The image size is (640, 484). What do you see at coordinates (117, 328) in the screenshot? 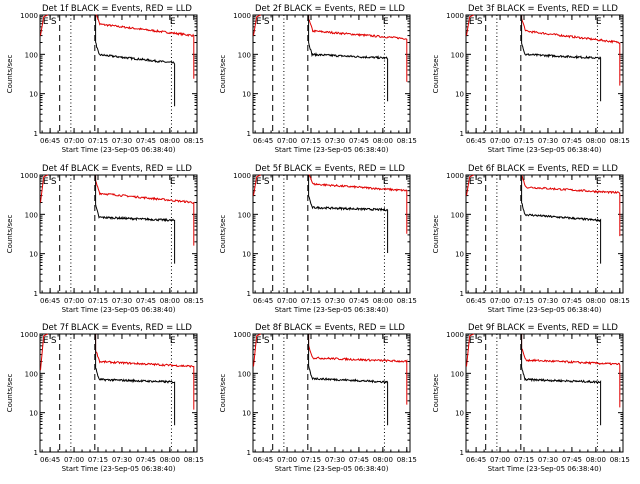
I see `chart-title: Det 7f BLACK = Events, RED = LLD` at bounding box center [117, 328].